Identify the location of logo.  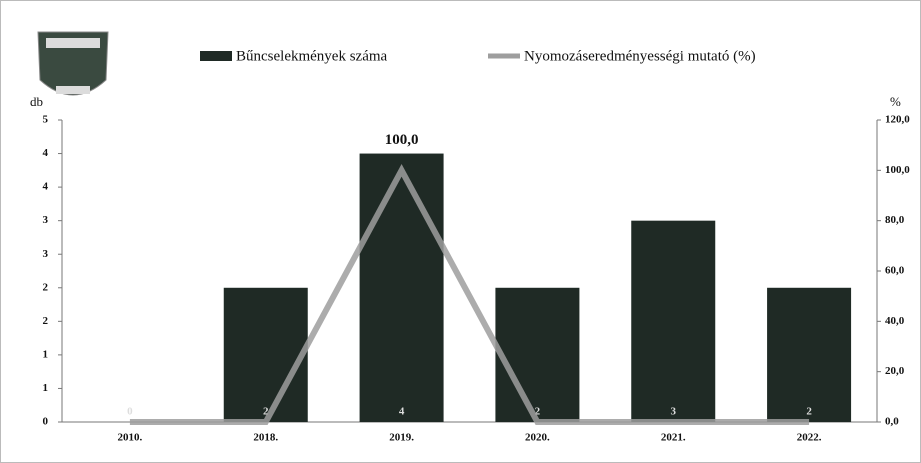
(73, 63).